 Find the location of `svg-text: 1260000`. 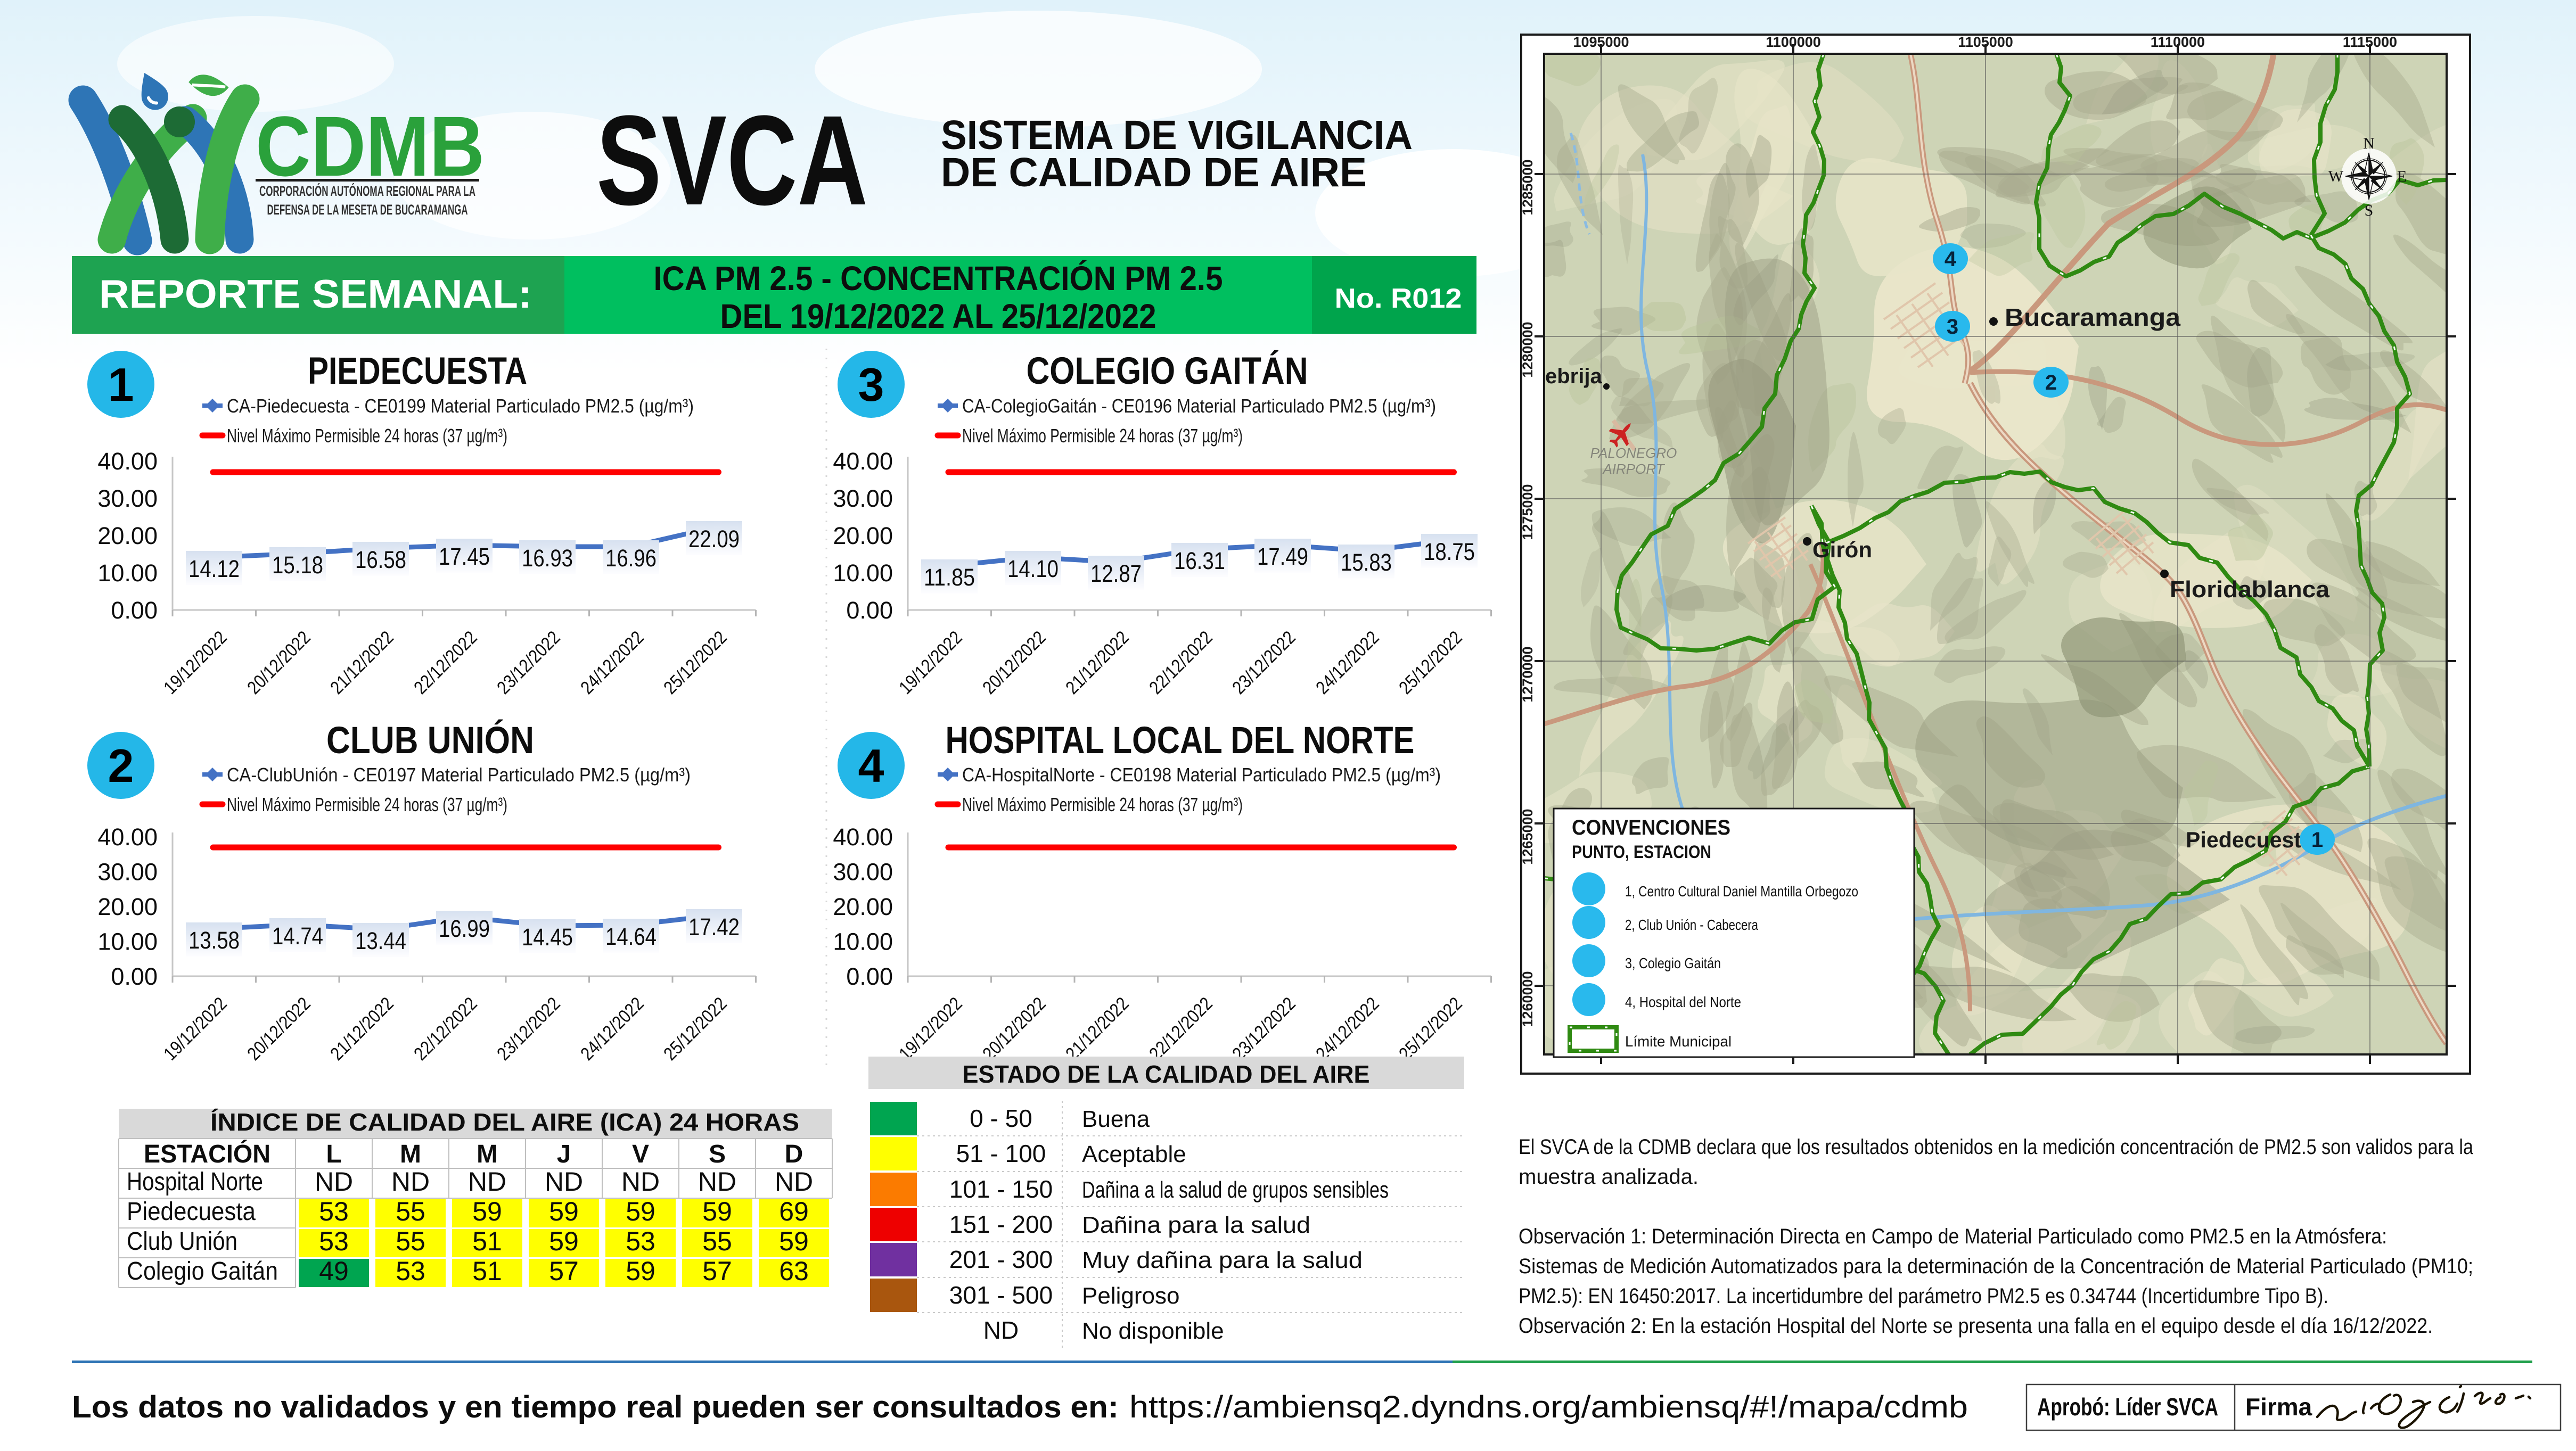

svg-text: 1260000 is located at coordinates (1528, 999).